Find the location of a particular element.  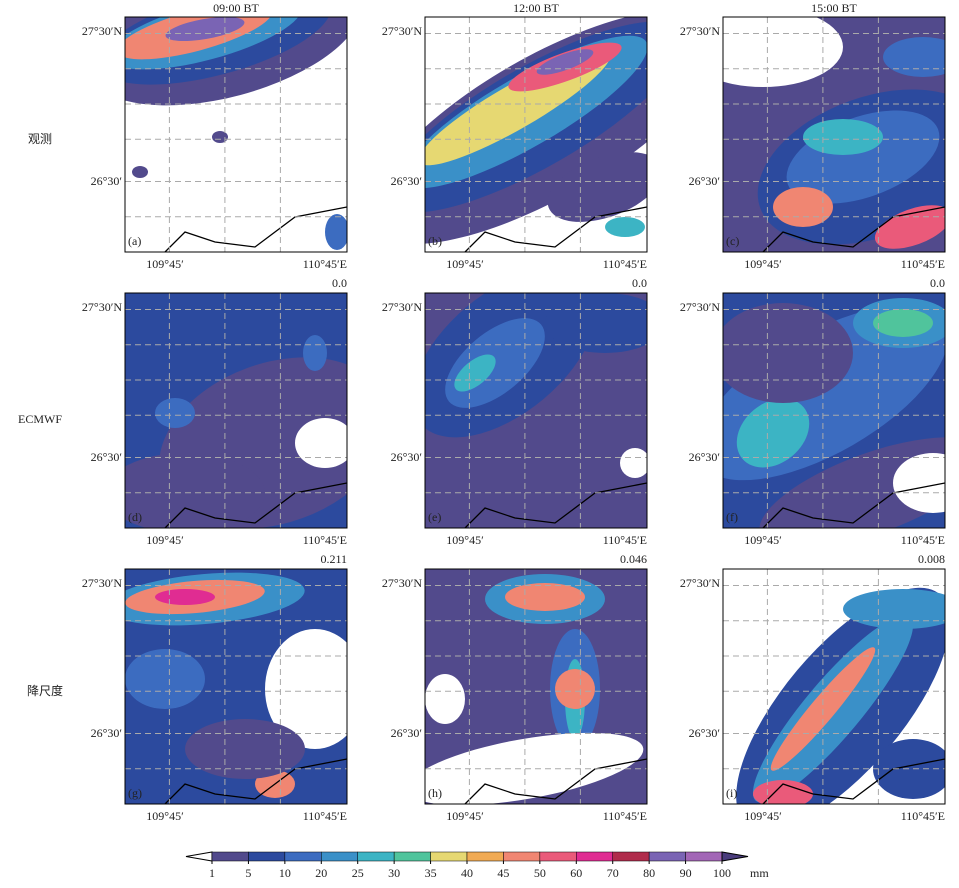

panel-label: (i) is located at coordinates (731, 793).